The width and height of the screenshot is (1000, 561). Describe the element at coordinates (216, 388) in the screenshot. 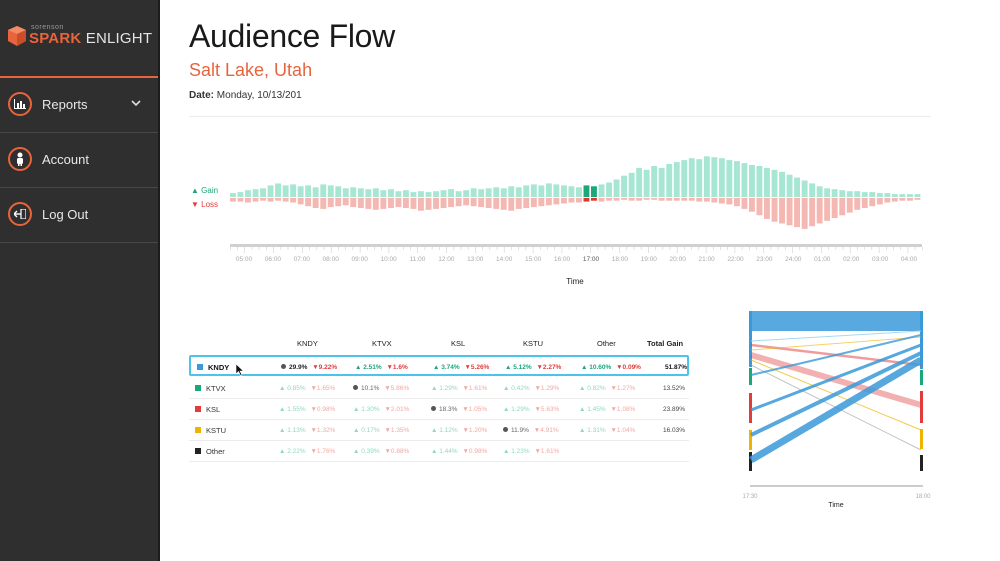

I see `station-name: KTVX` at that location.